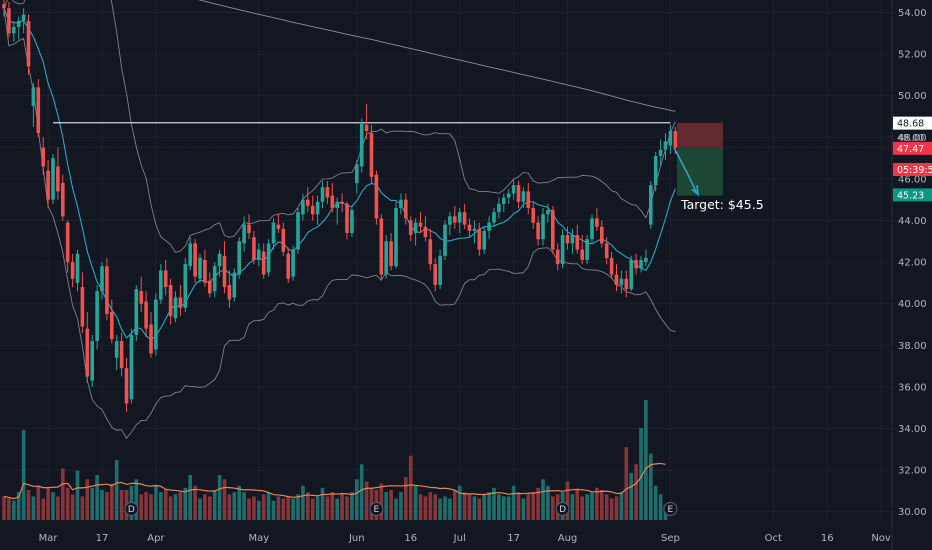  What do you see at coordinates (685, 170) in the screenshot?
I see `projection-arrow` at bounding box center [685, 170].